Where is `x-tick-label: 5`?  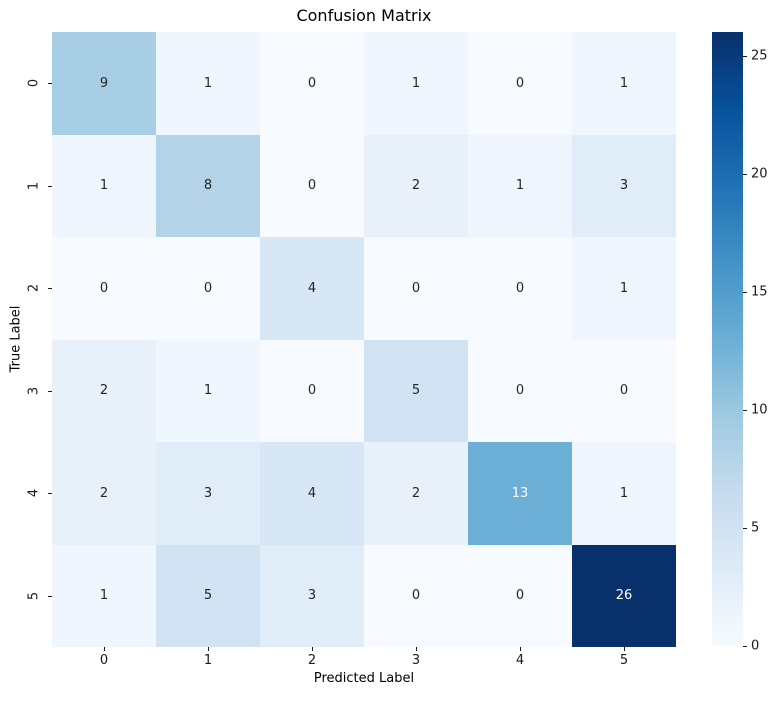 x-tick-label: 5 is located at coordinates (624, 660).